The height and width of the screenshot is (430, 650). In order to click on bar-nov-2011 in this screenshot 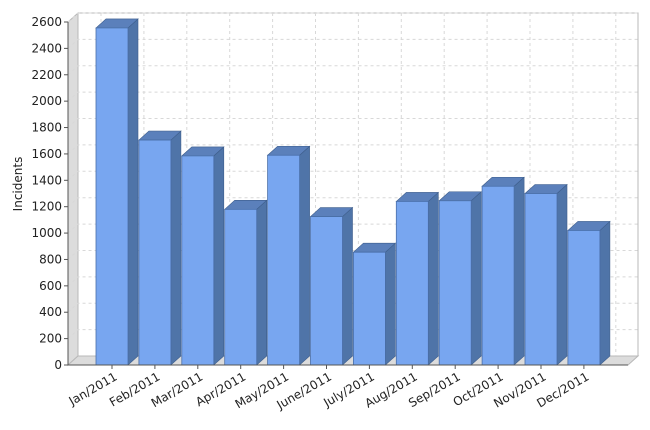, I will do `click(546, 274)`.